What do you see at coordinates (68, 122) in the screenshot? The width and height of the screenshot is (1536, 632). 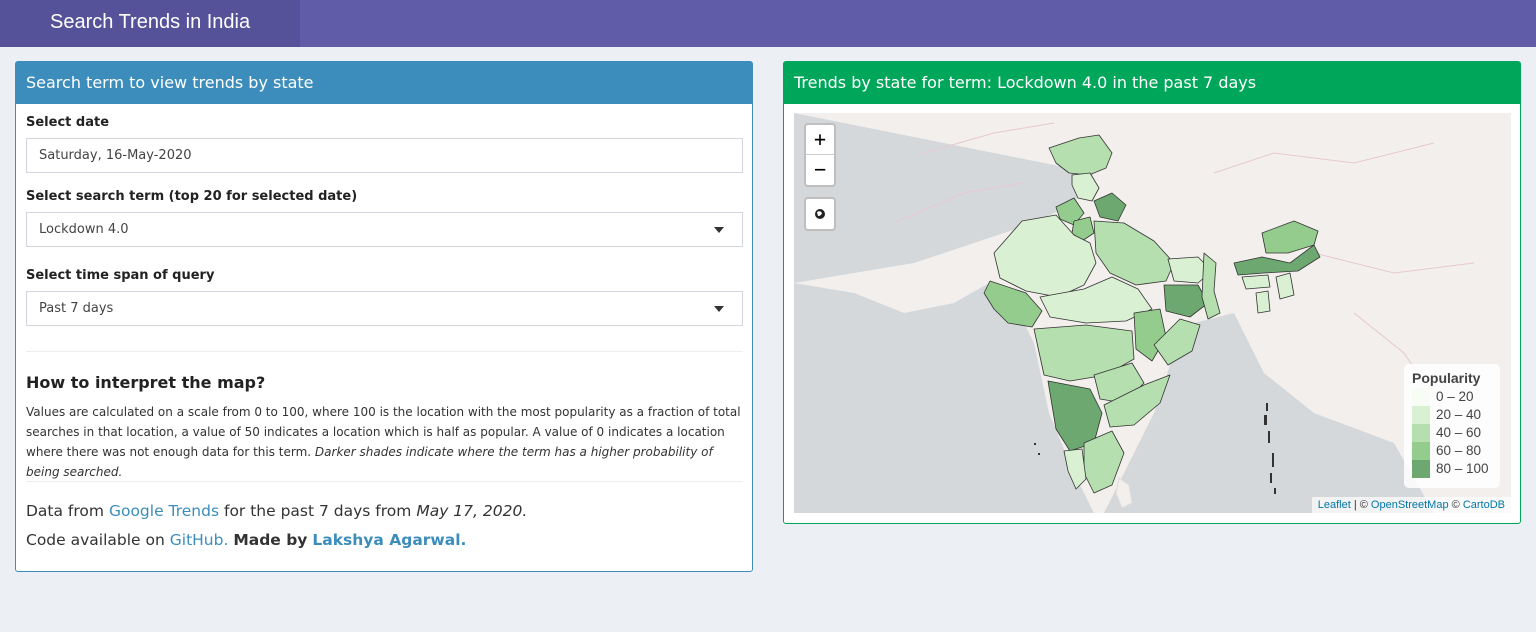 I see `date-label: Select date` at bounding box center [68, 122].